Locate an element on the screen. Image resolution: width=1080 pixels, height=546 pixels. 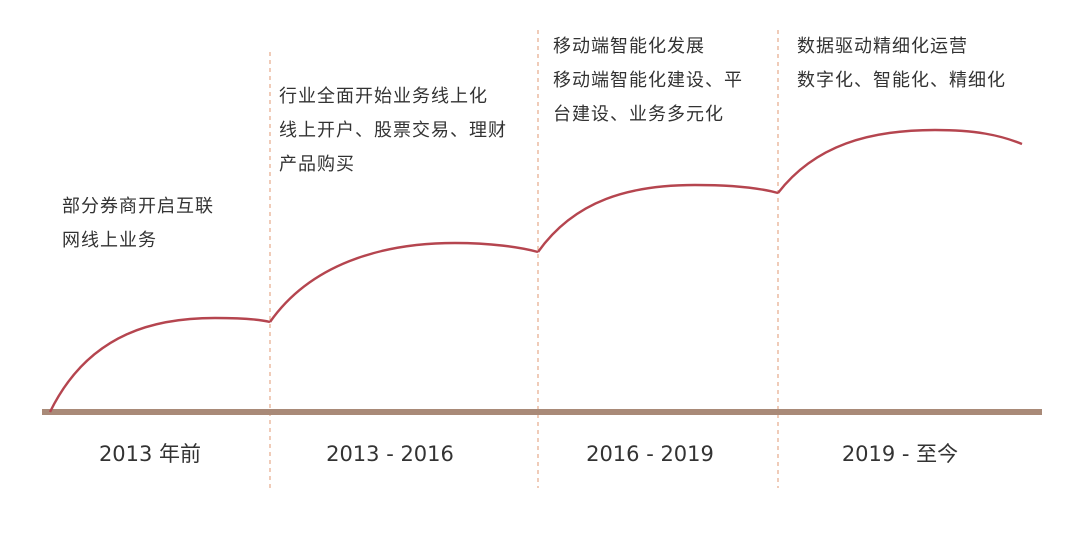
period-label-stage-3: 2016 - 2019 is located at coordinates (650, 454).